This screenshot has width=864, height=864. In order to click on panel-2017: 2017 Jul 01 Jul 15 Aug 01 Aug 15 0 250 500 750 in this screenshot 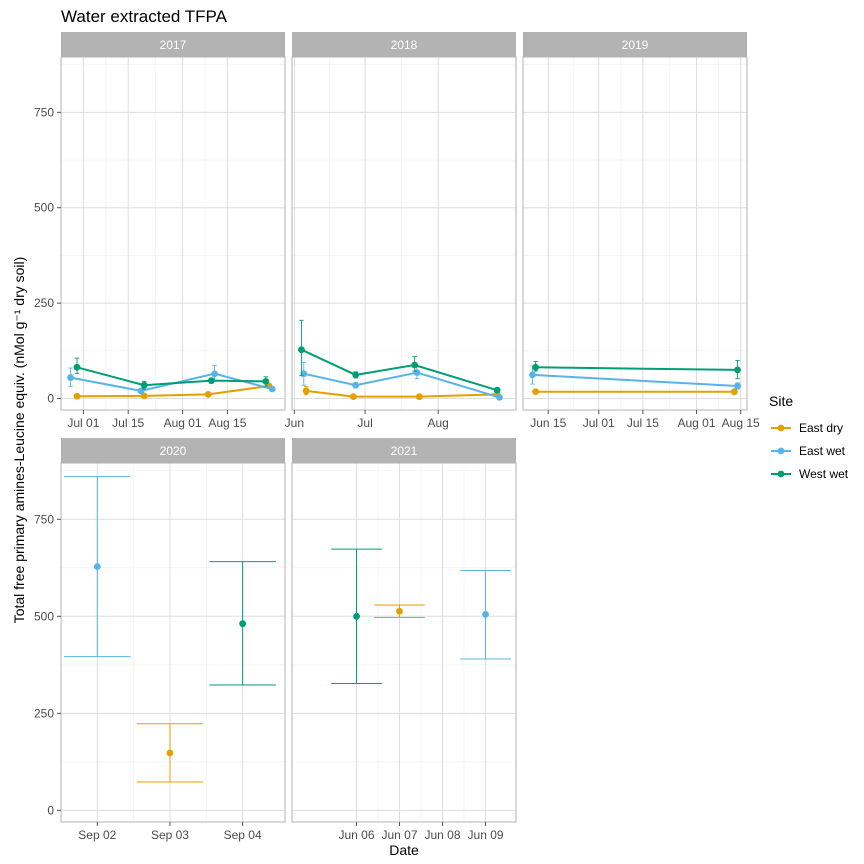, I will do `click(160, 231)`.